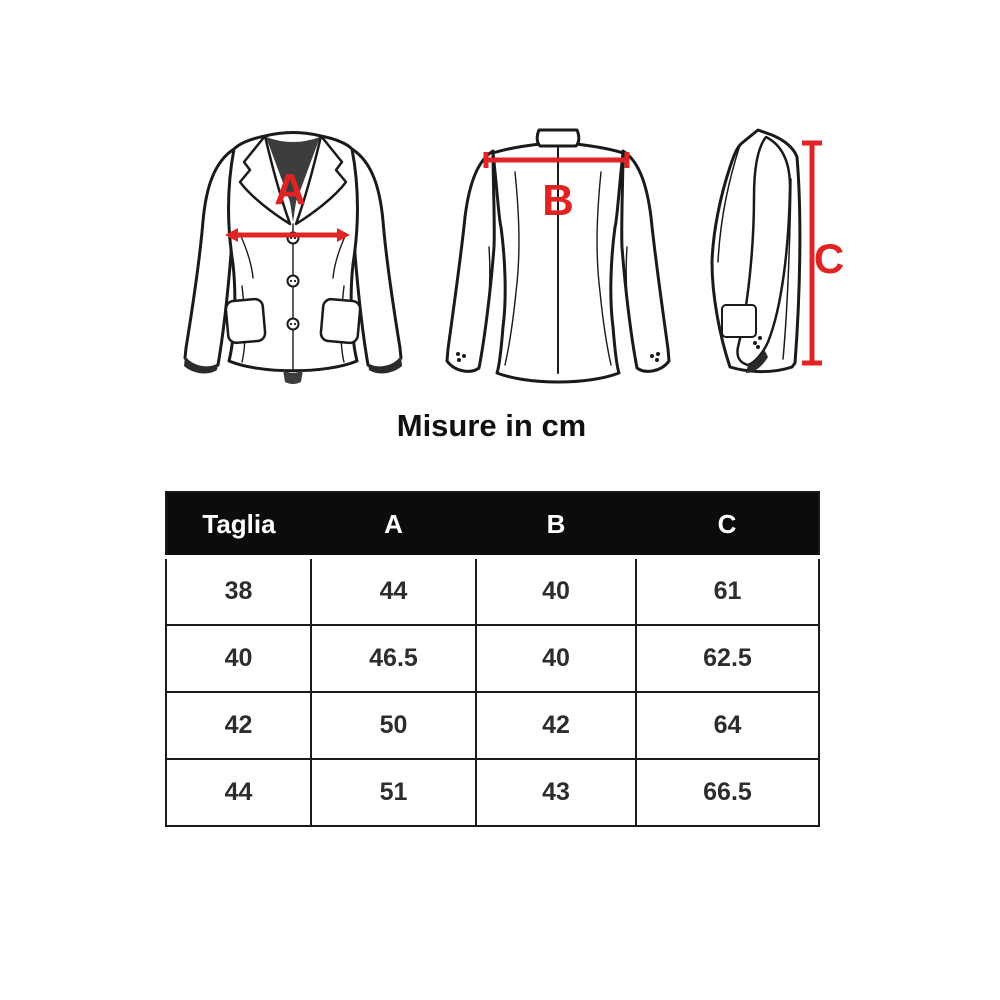  I want to click on front-pockets, so click(293, 321).